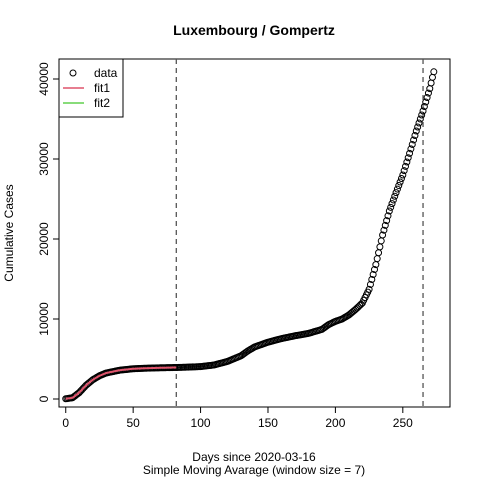 This screenshot has width=480, height=480. I want to click on x-tick-label-0: 0, so click(65, 423).